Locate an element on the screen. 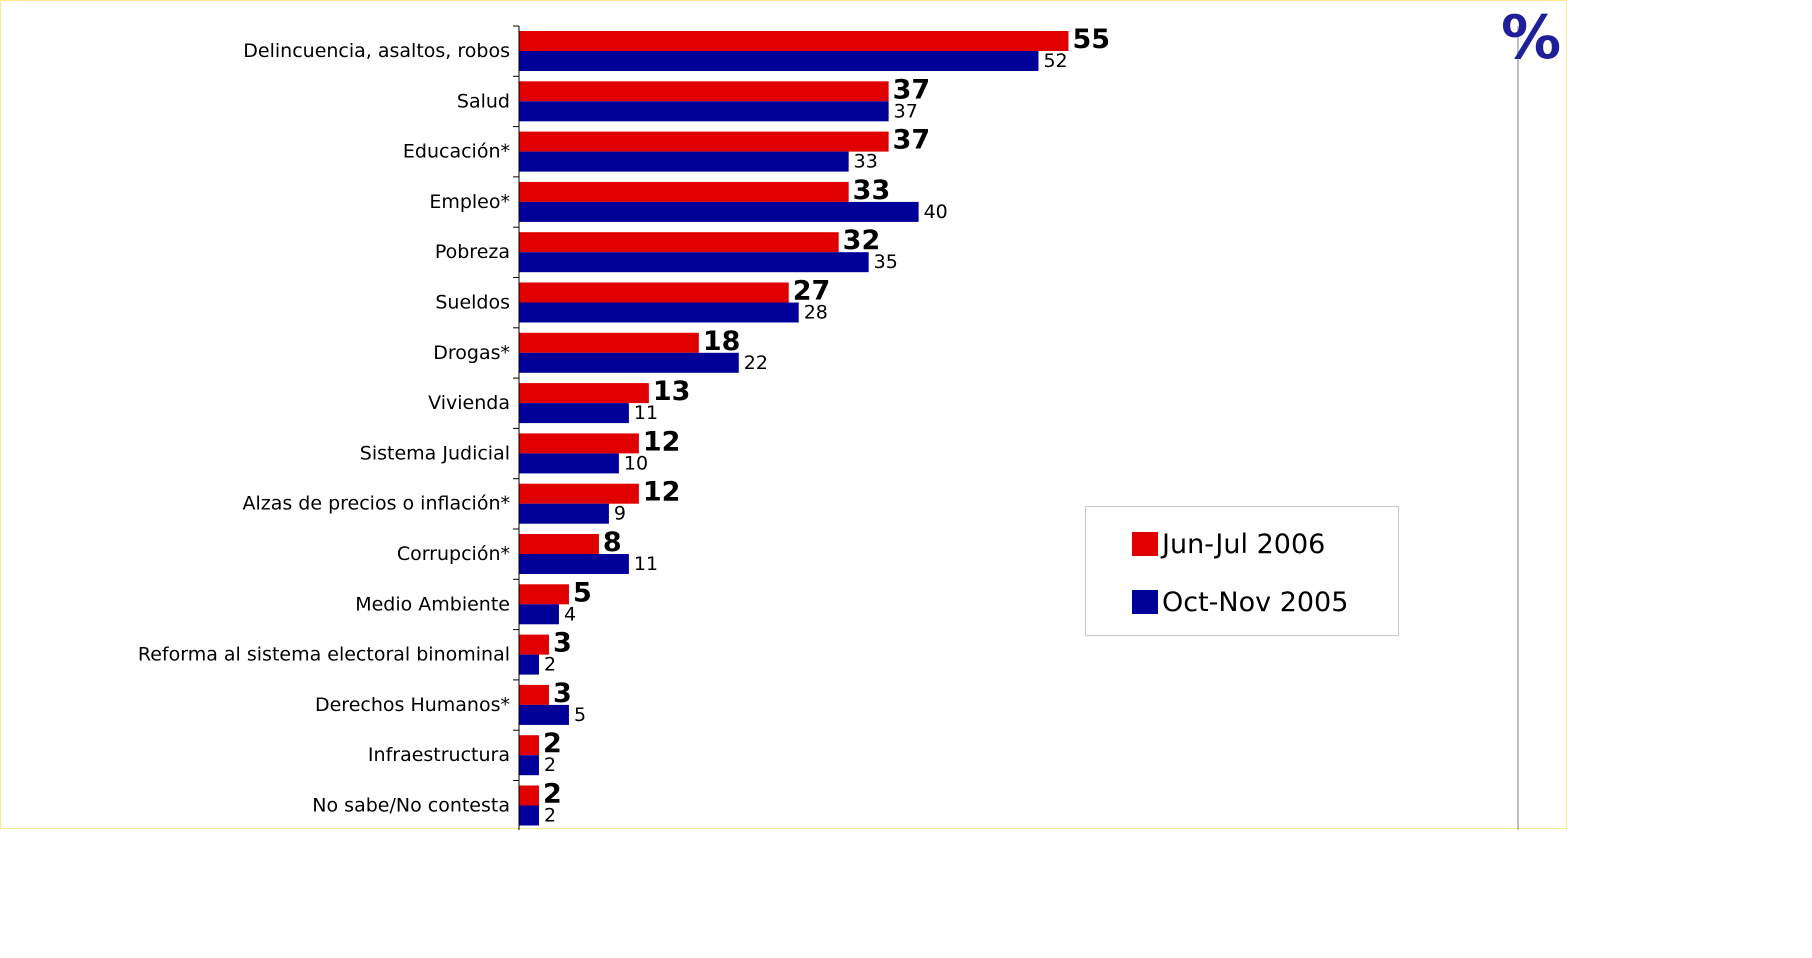 The height and width of the screenshot is (958, 1812). category-label: Medio Ambiente is located at coordinates (432, 604).